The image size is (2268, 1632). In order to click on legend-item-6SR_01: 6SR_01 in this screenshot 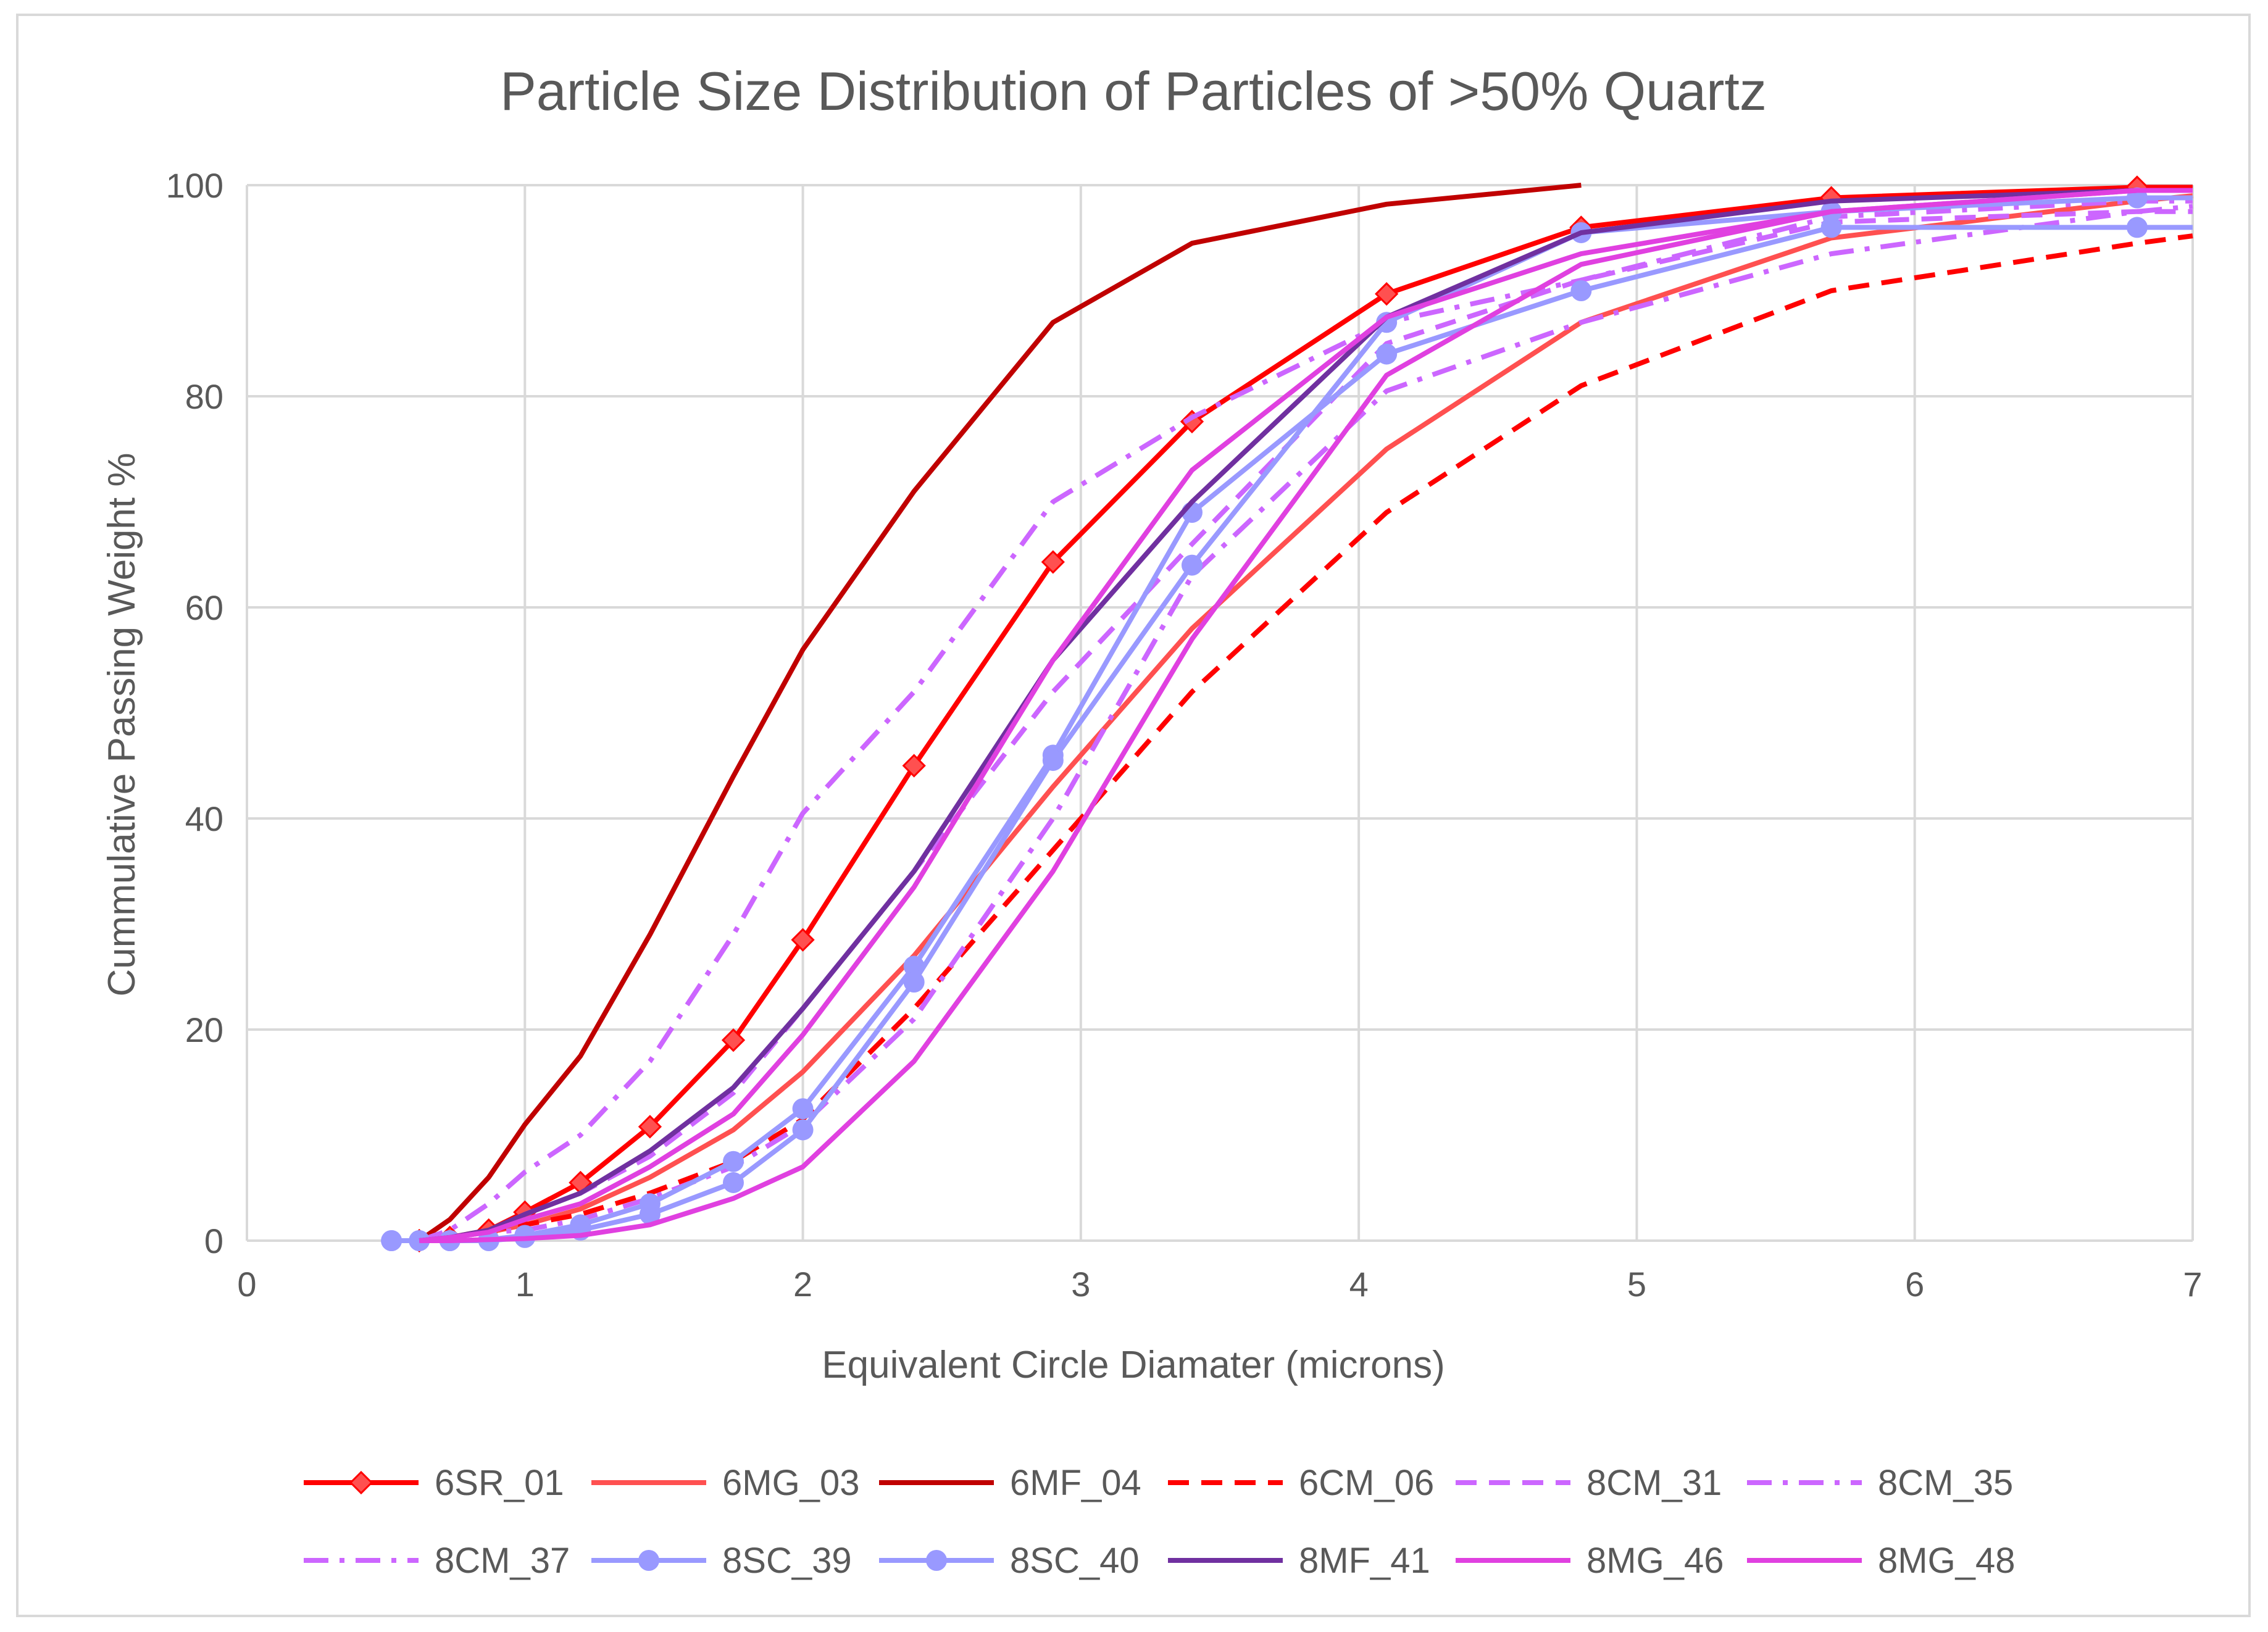, I will do `click(434, 1483)`.